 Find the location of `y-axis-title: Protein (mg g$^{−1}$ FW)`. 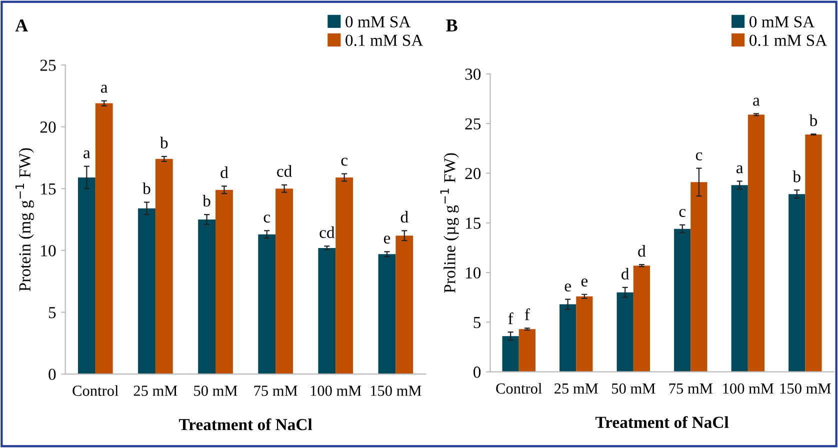

y-axis-title: Protein (mg g$^{−1}$ FW) is located at coordinates (24, 220).